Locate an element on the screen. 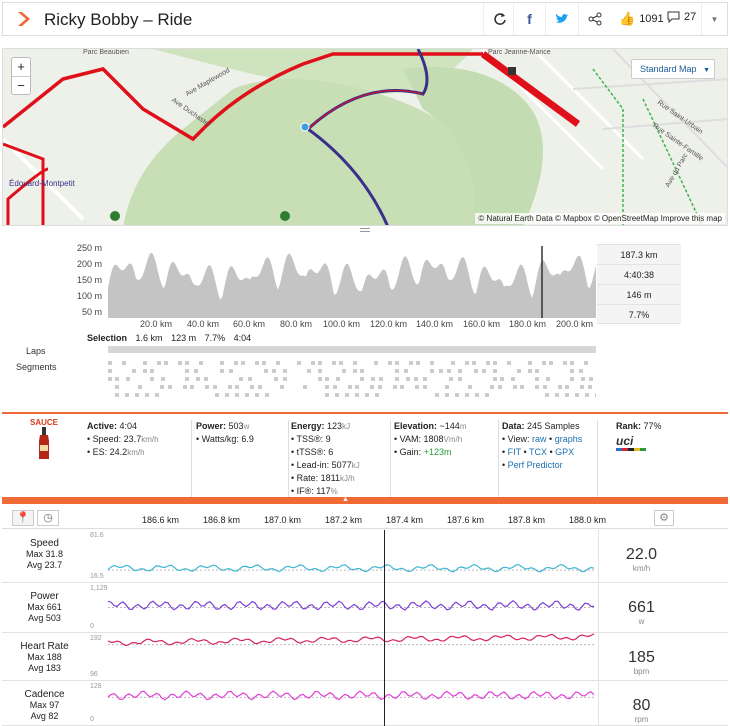 The image size is (730, 726). stream-axis-bottom: 0 is located at coordinates (92, 626).